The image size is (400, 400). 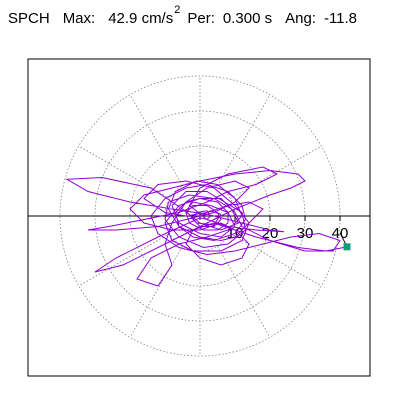 What do you see at coordinates (79, 18) in the screenshot?
I see `max-label: Max:` at bounding box center [79, 18].